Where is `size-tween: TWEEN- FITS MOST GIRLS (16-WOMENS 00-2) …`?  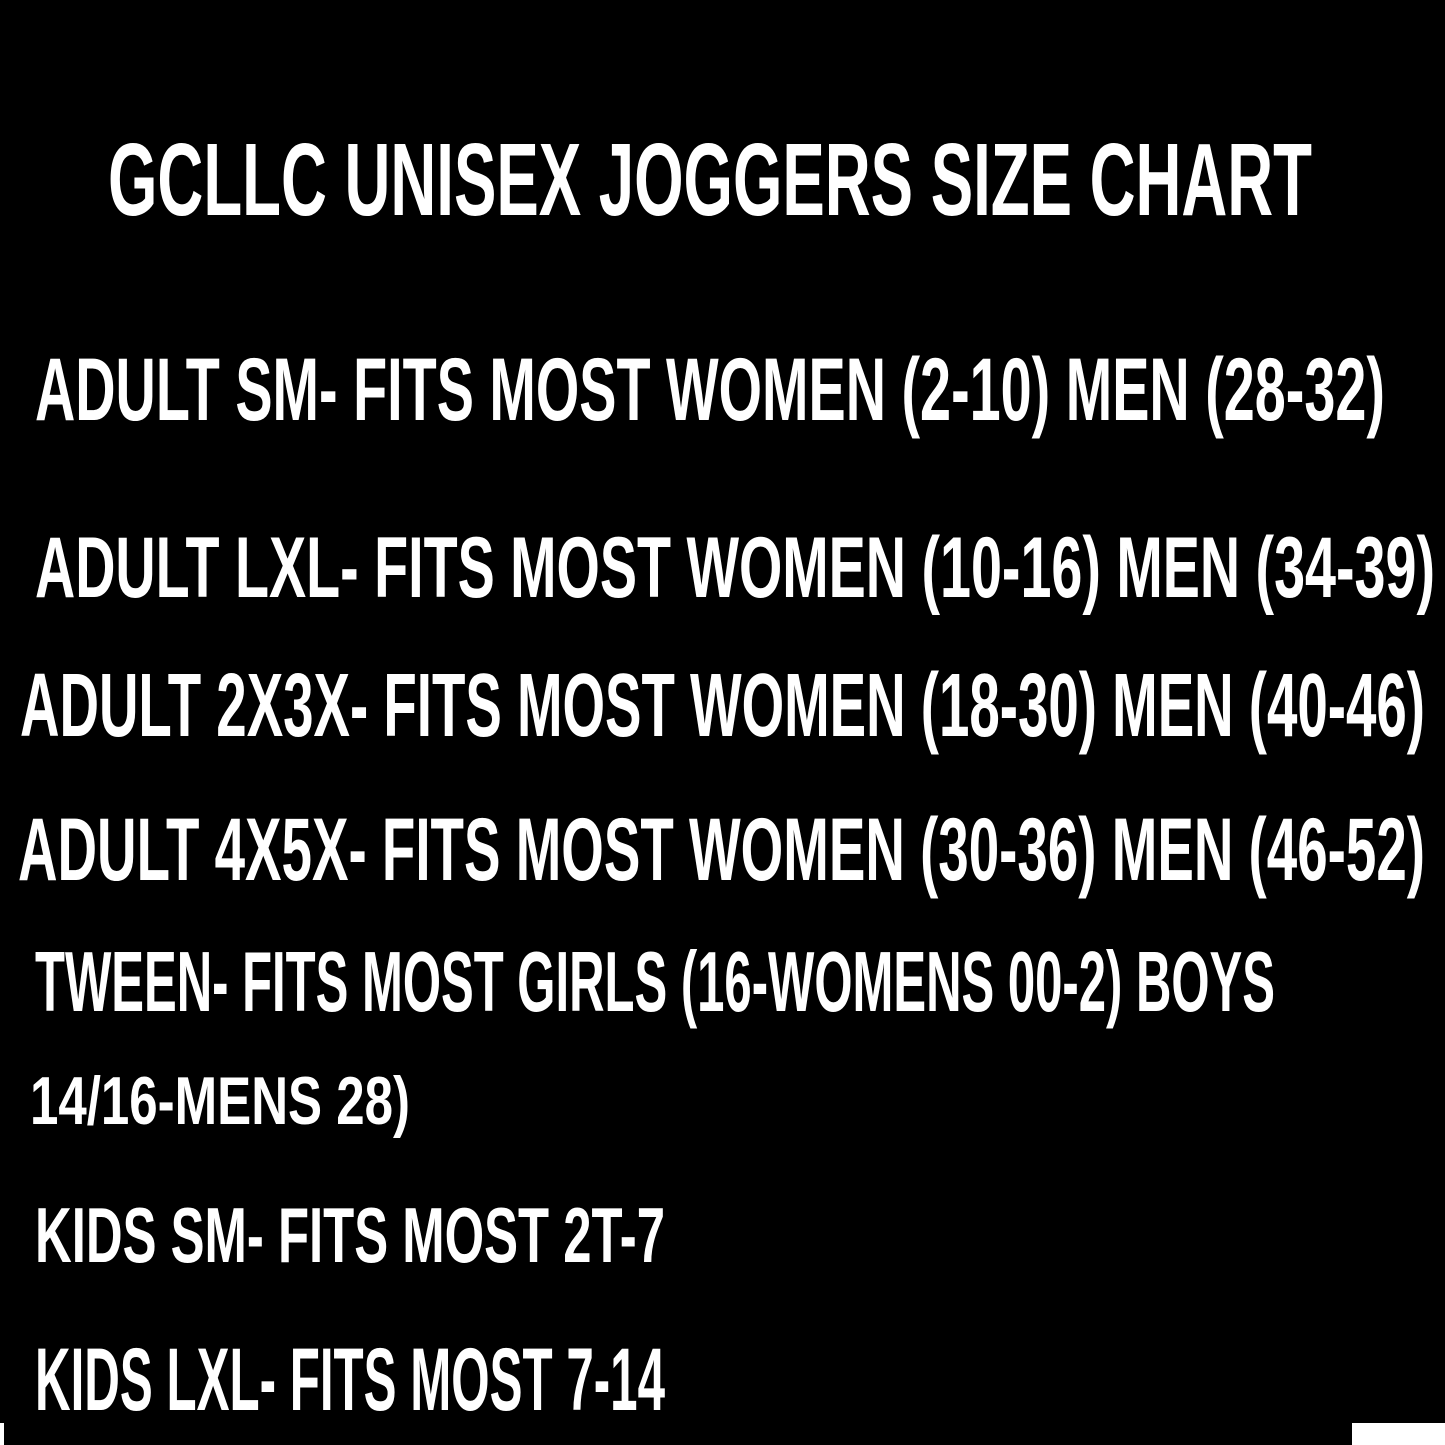 size-tween: TWEEN- FITS MOST GIRLS (16-WOMENS 00-2) … is located at coordinates (655, 982).